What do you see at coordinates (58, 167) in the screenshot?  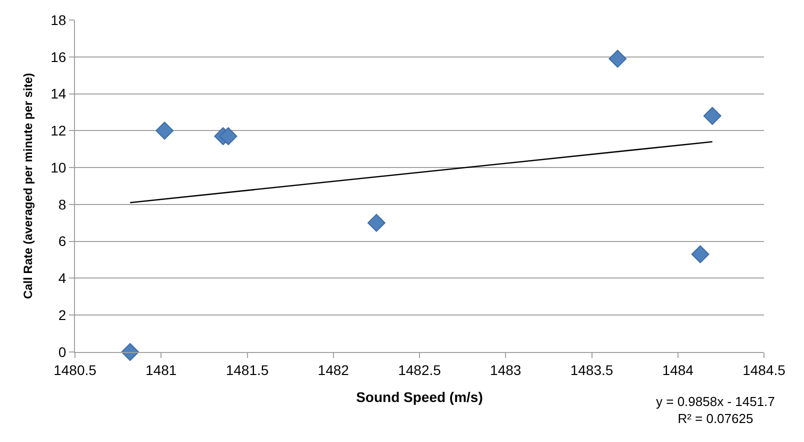 I see `y-tick-label: 10` at bounding box center [58, 167].